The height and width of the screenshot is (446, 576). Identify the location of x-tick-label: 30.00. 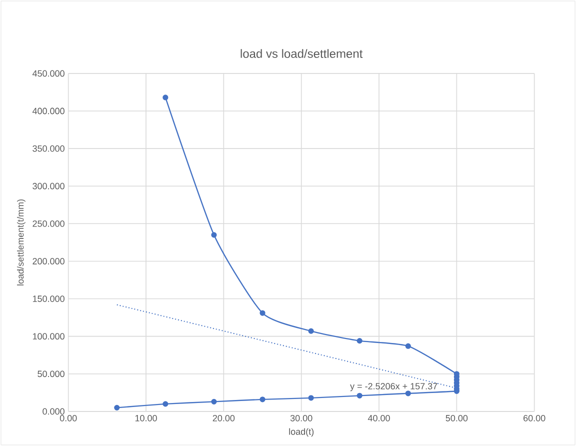
(301, 418).